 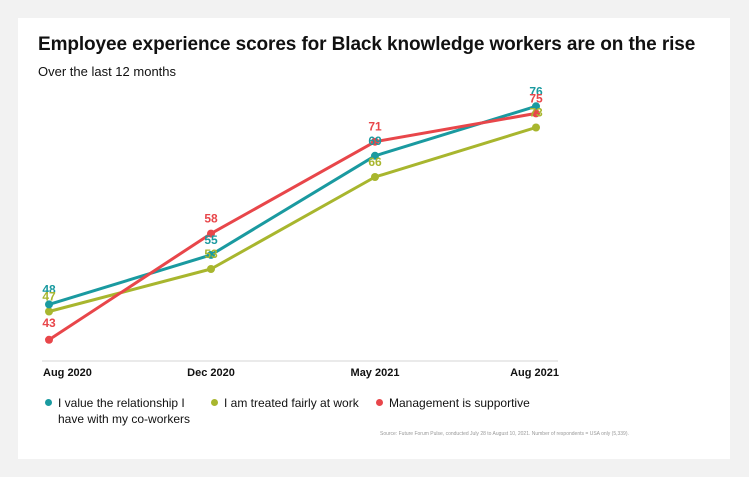 I want to click on x-tick-label: Aug 2021, so click(x=534, y=373).